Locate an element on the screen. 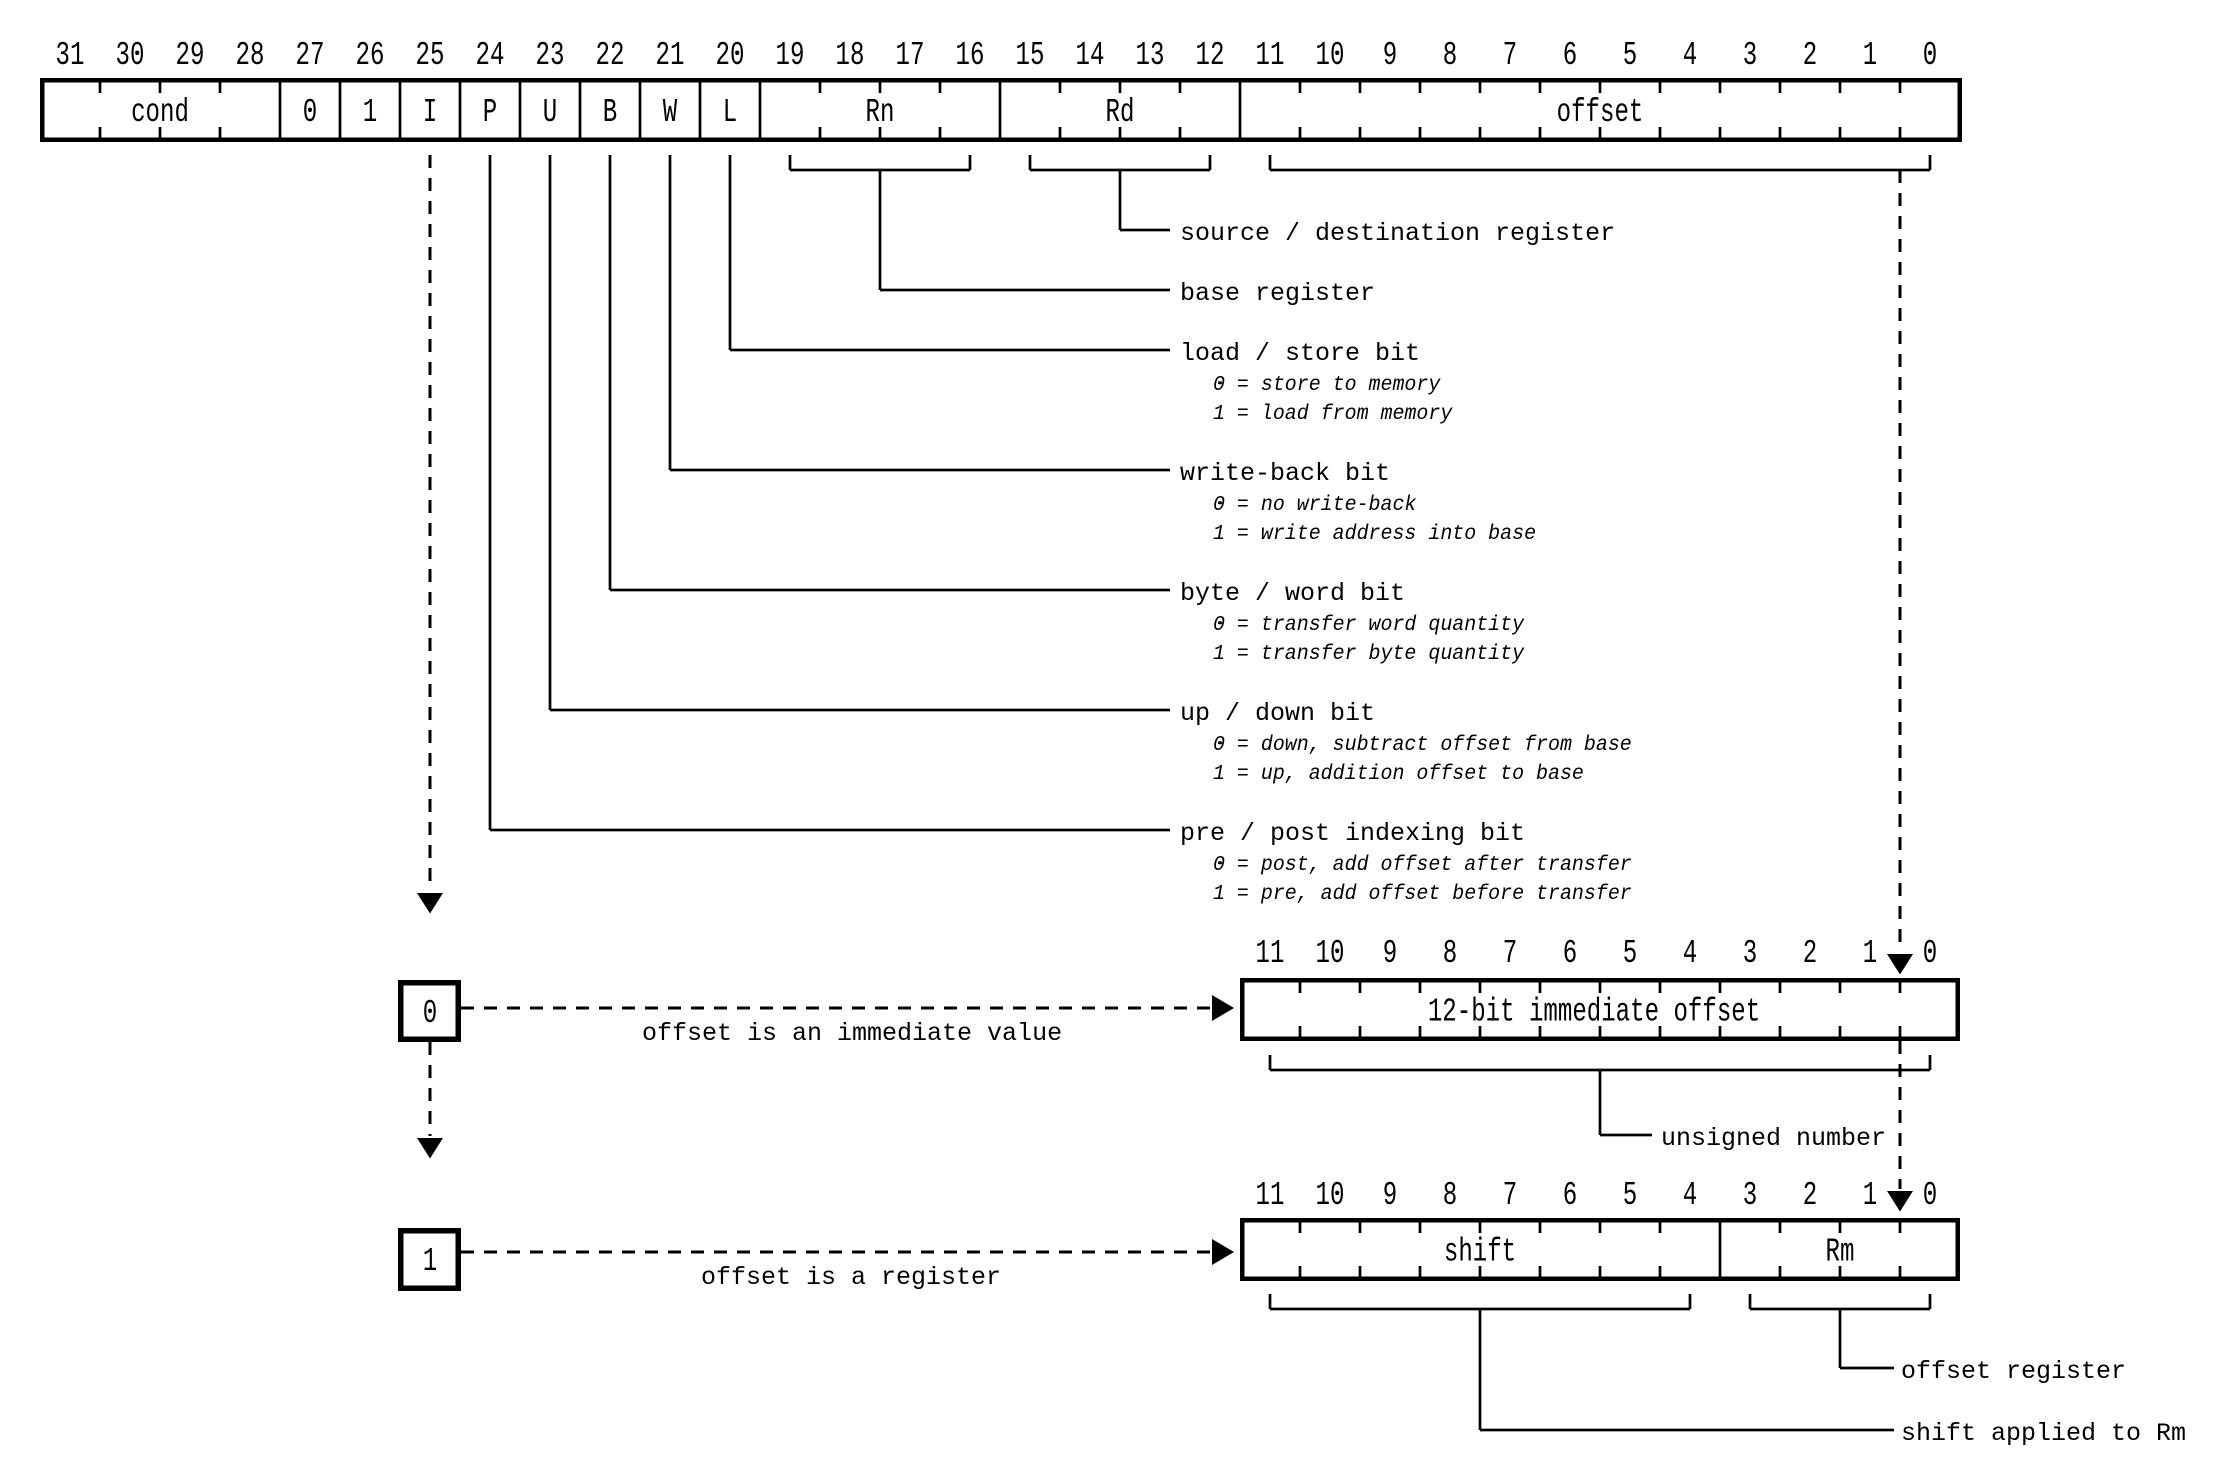 The image size is (2225, 1481). svg-text: offset is a register is located at coordinates (851, 1277).